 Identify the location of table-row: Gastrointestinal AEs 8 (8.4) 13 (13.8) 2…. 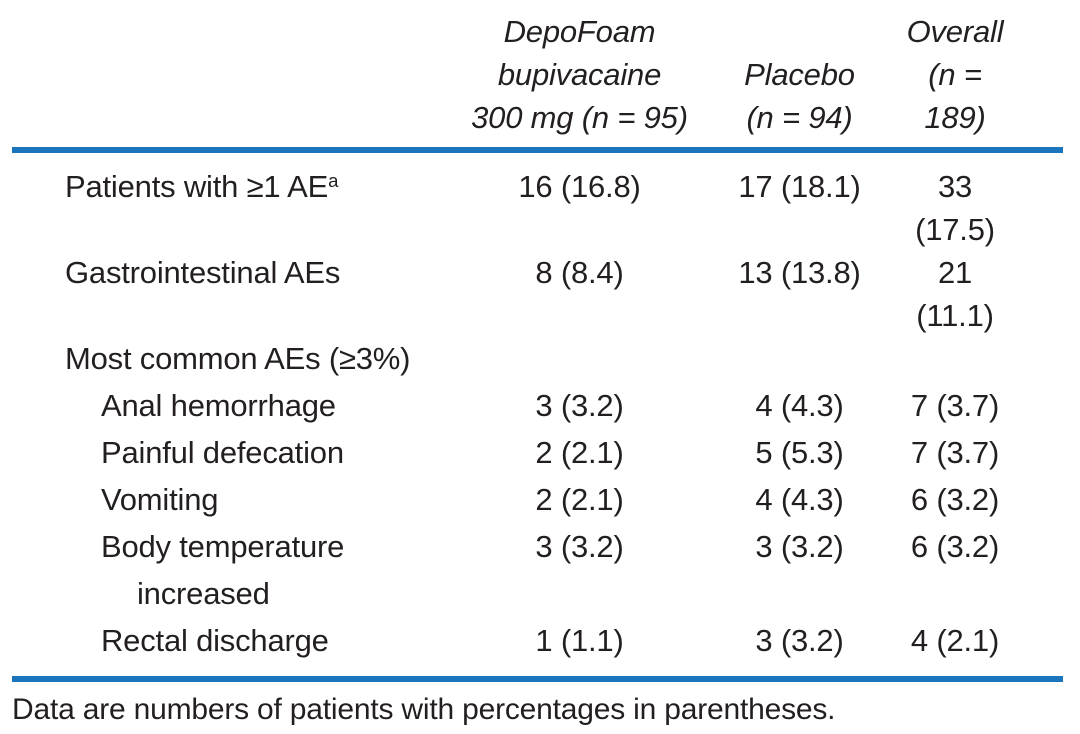
(537, 294).